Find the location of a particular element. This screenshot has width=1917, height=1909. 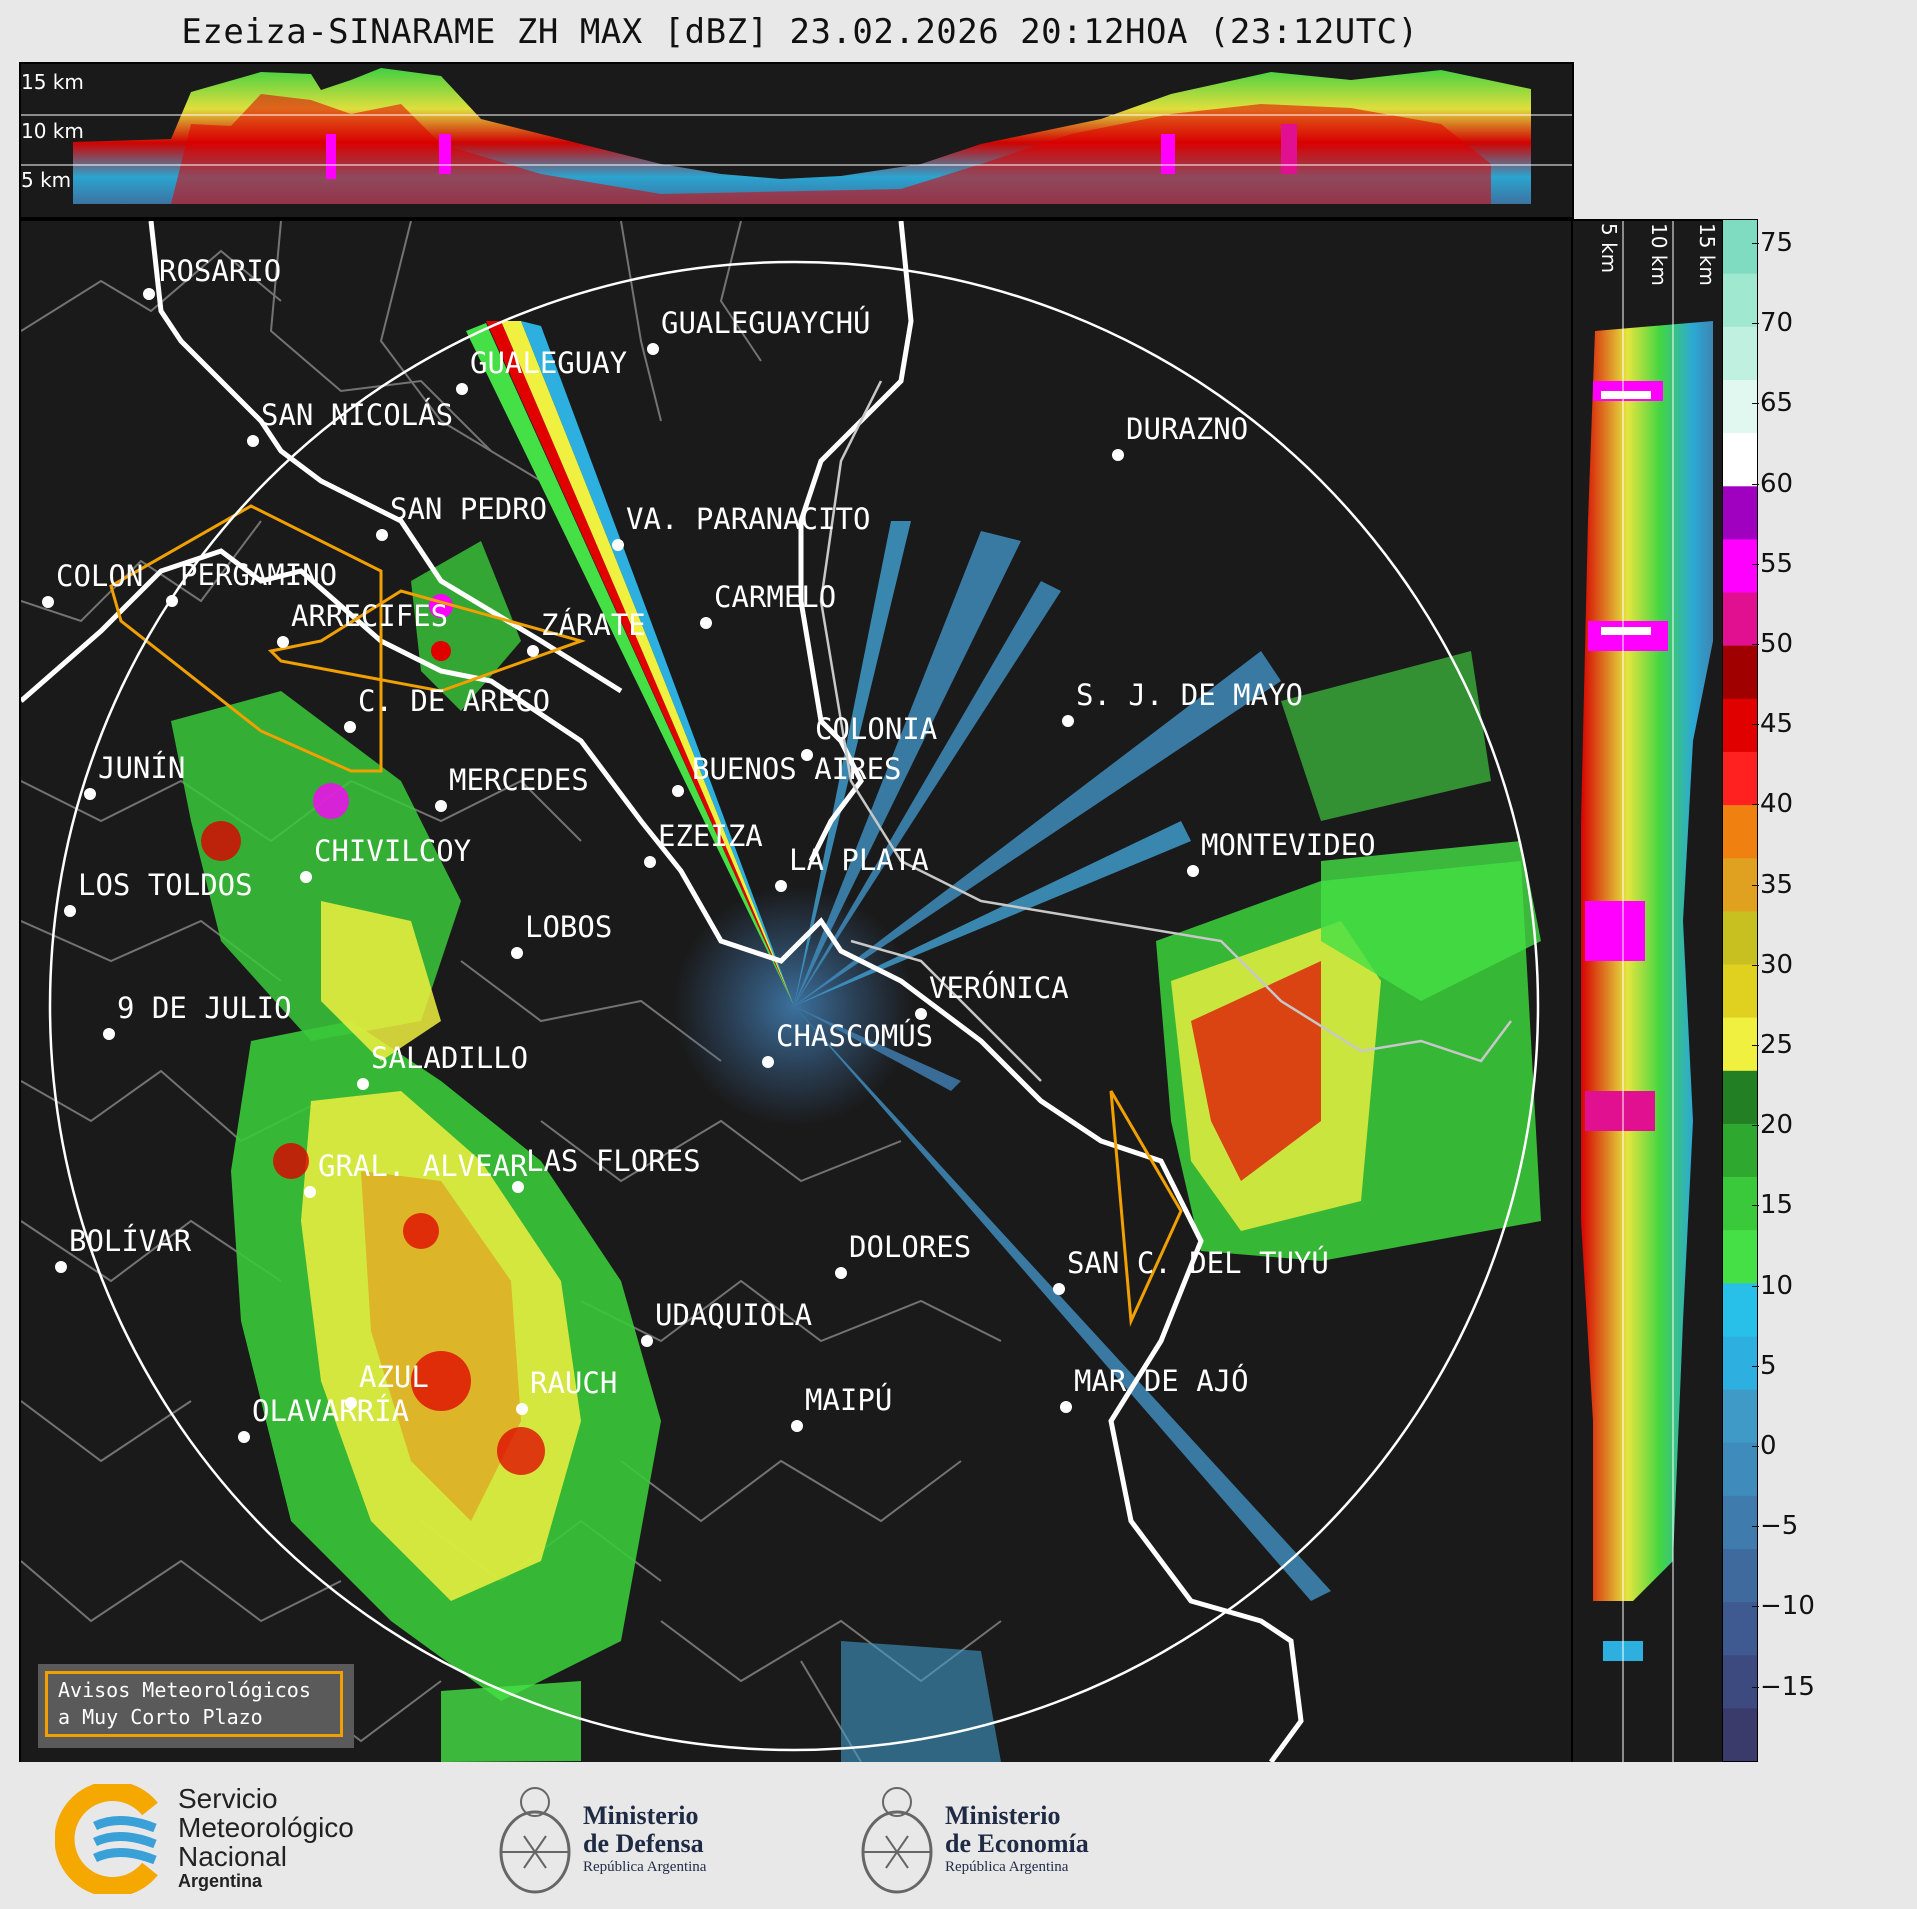

city-label: EZEIZA is located at coordinates (710, 836).